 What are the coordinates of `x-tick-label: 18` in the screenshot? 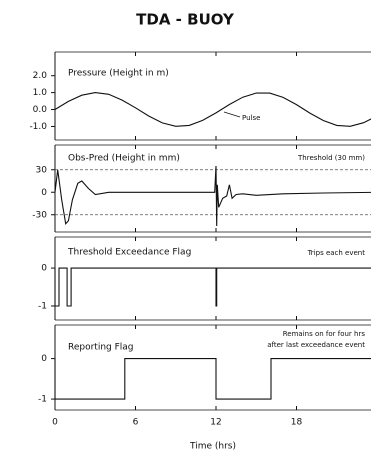 It's located at (297, 423).